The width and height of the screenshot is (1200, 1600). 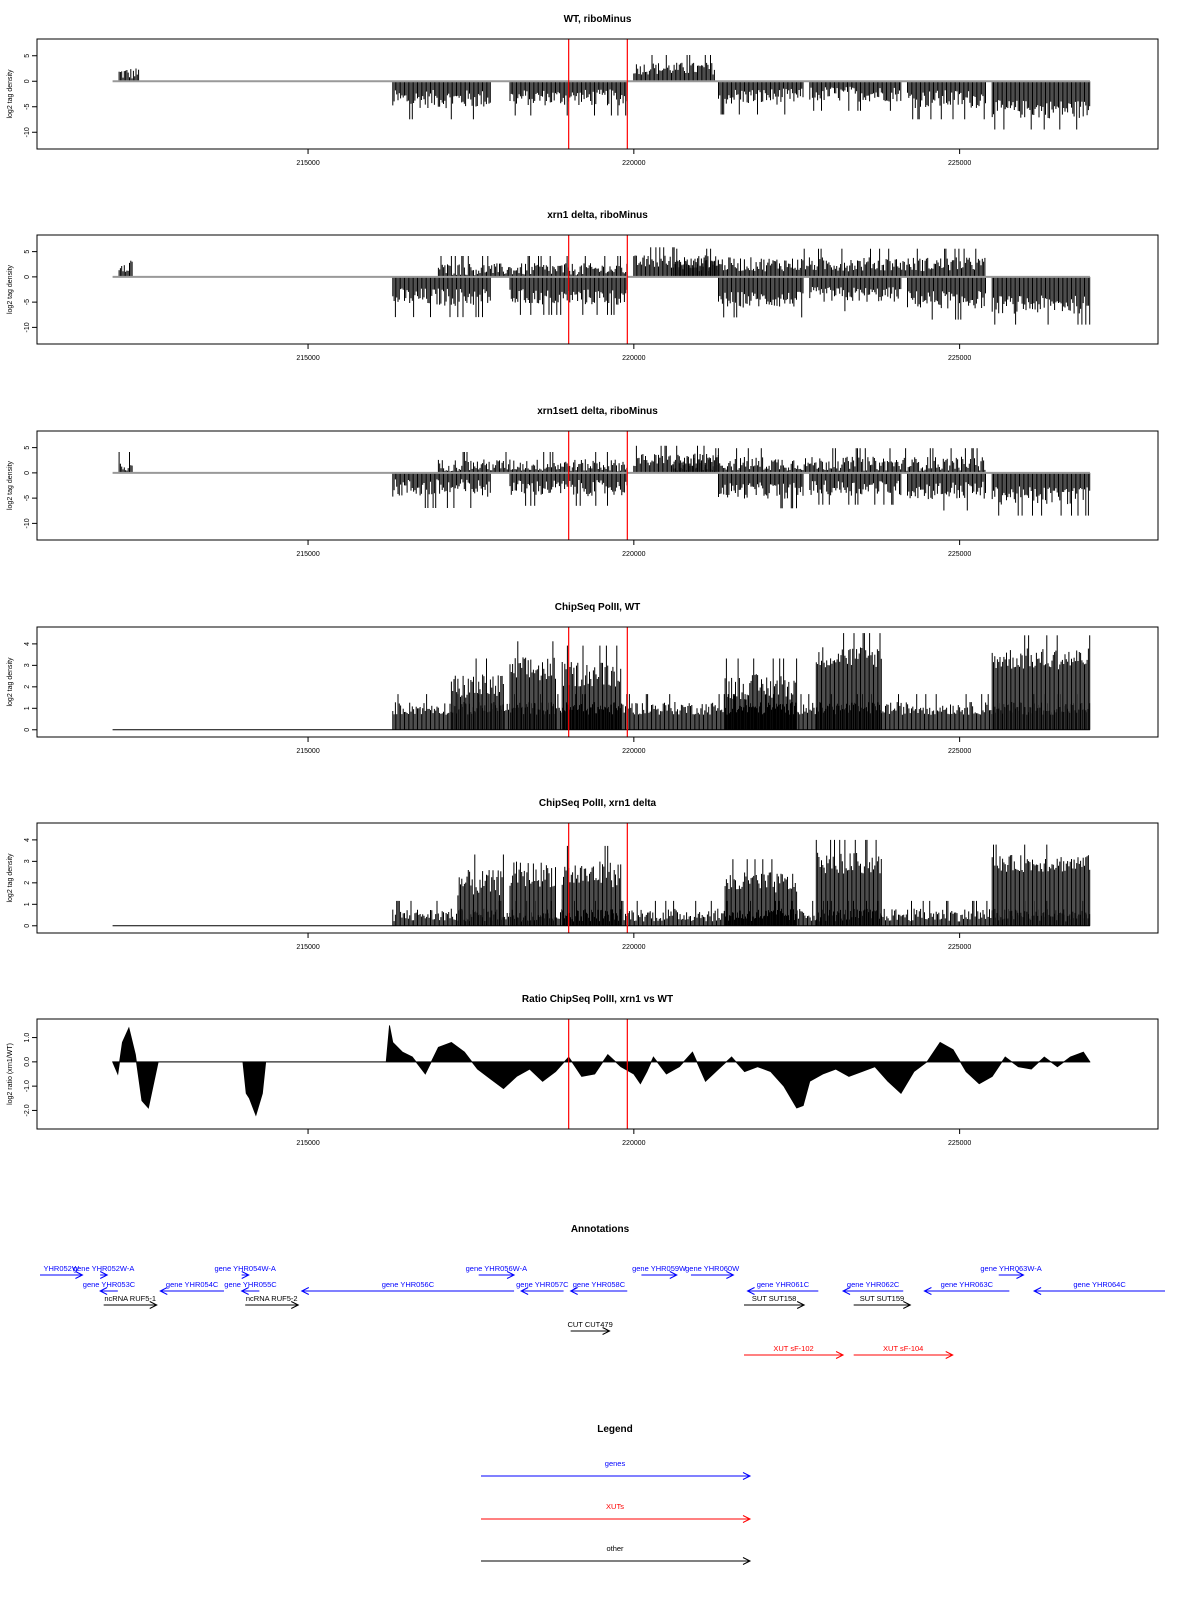 I want to click on annotation-feature: gene YHR063W-A, so click(x=1011, y=1271).